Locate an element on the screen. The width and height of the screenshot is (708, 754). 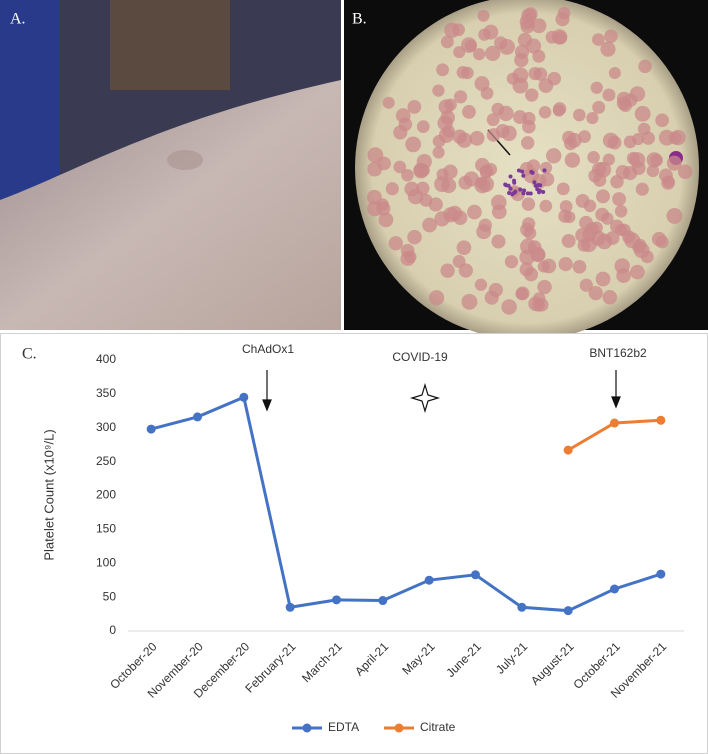
panel-label: C. is located at coordinates (29, 354).